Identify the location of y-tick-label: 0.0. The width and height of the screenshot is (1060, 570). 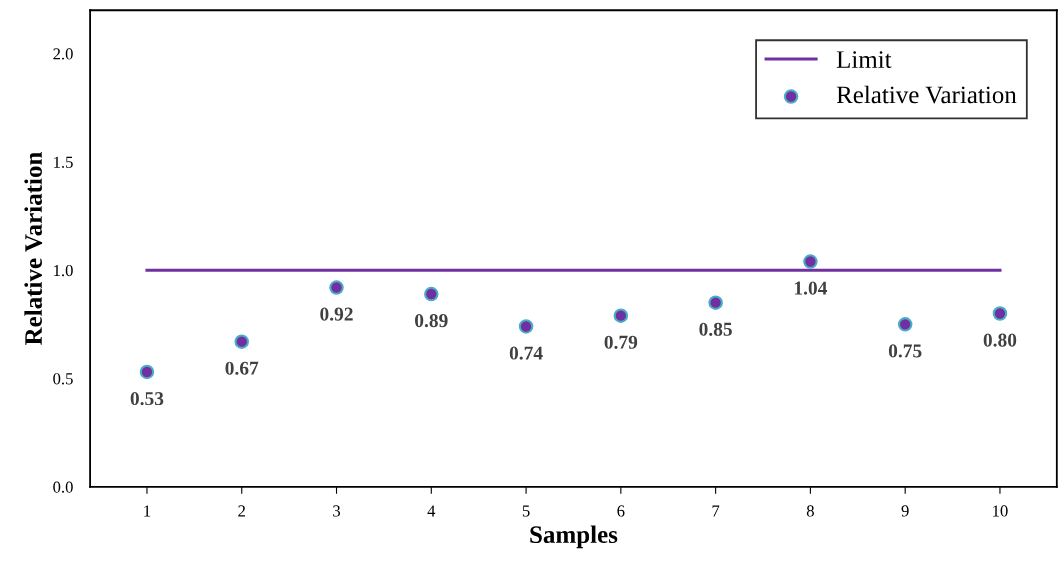
(63, 487).